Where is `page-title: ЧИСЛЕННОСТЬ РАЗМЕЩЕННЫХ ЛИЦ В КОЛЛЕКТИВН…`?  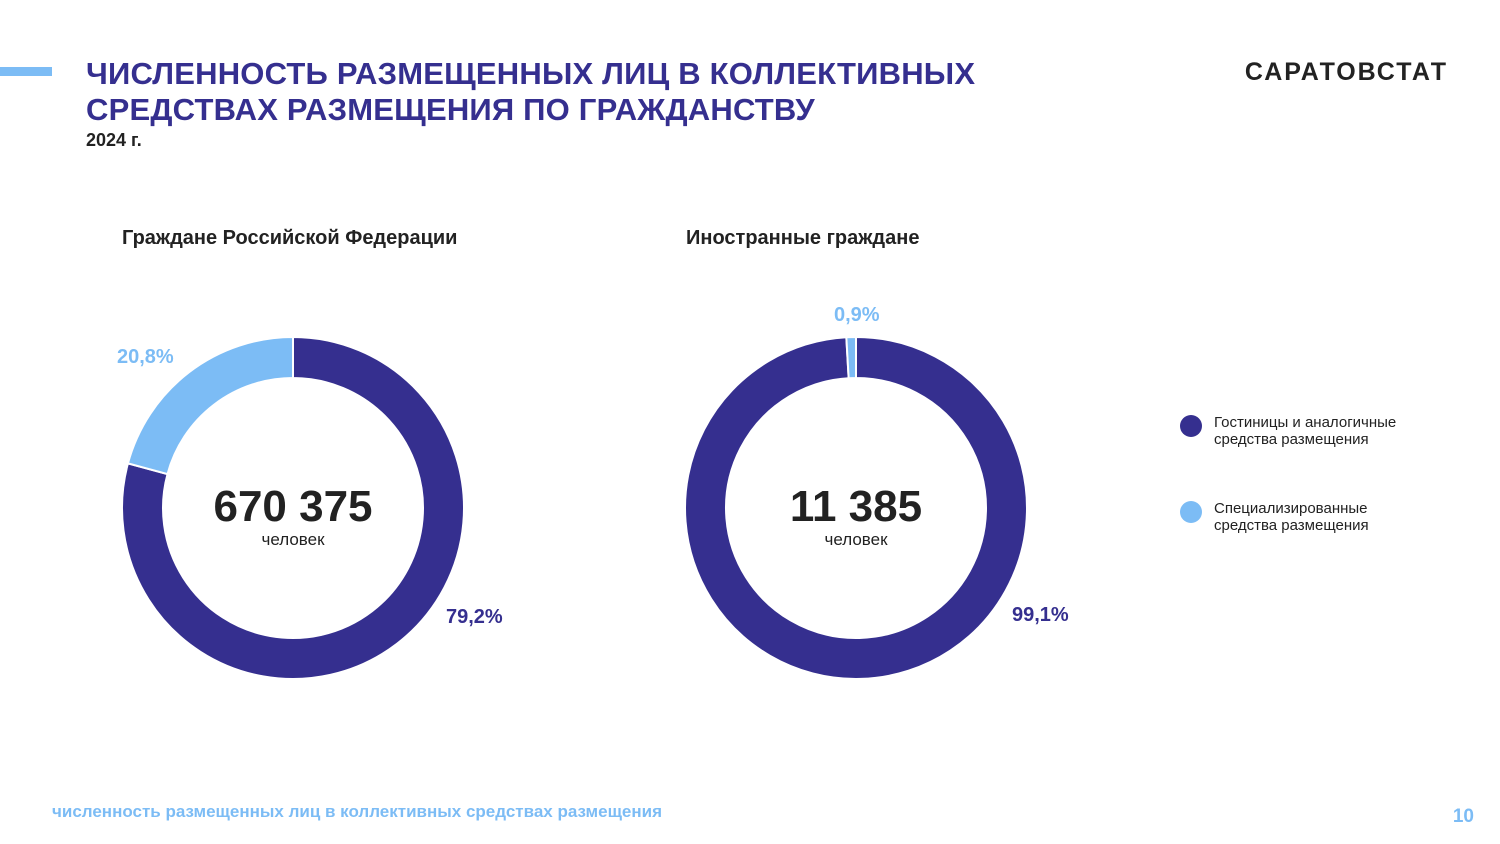
page-title: ЧИСЛЕННОСТЬ РАЗМЕЩЕННЫХ ЛИЦ В КОЛЛЕКТИВН… is located at coordinates (530, 92).